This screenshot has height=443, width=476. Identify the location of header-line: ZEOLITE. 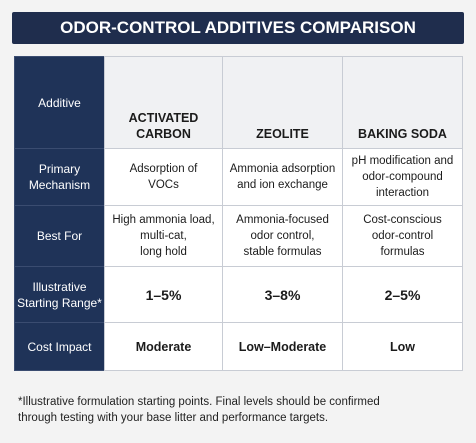
(282, 134).